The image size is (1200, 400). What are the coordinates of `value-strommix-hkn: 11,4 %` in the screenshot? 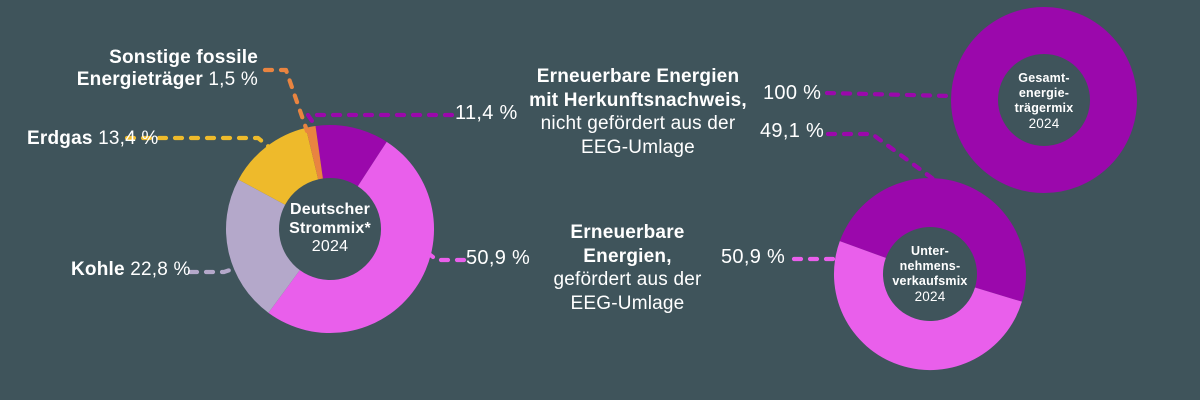 It's located at (486, 113).